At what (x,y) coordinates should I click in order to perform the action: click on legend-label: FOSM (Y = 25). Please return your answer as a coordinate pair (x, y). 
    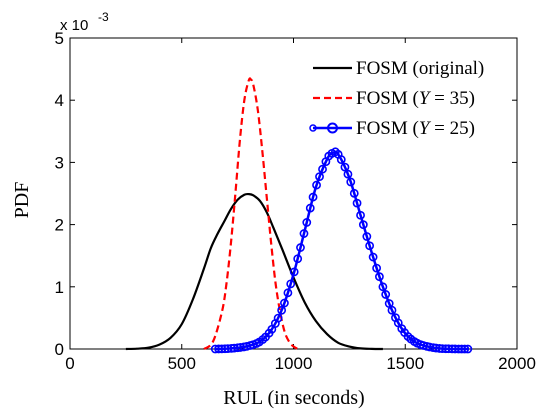
    Looking at the image, I should click on (415, 128).